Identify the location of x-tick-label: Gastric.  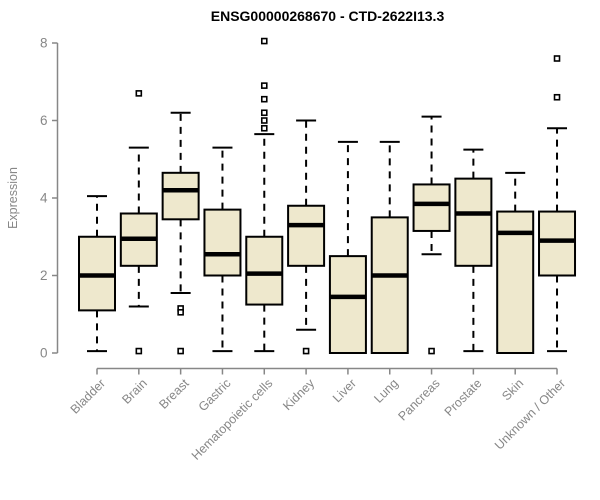
(215, 395).